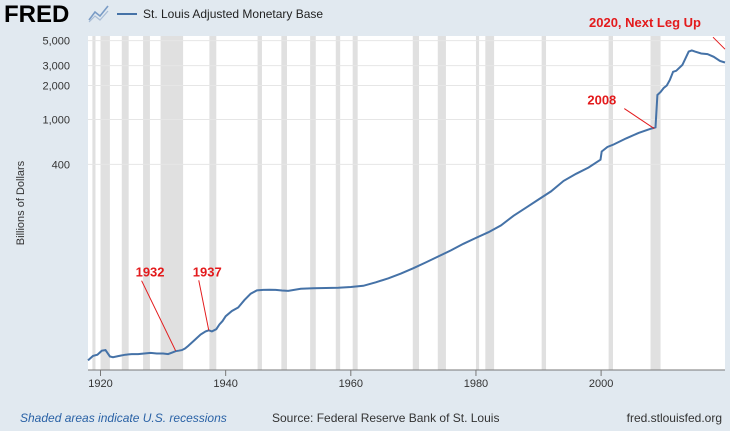  What do you see at coordinates (406, 379) in the screenshot?
I see `x-tick-labels: 1920 1940 1960 1980 2000` at bounding box center [406, 379].